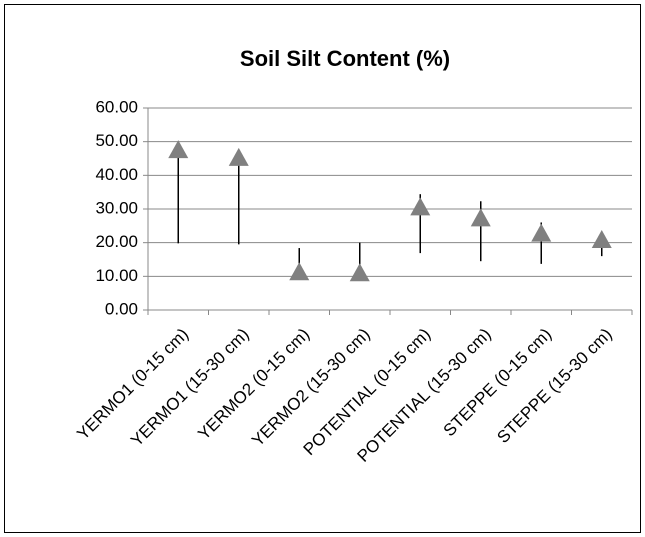 The width and height of the screenshot is (645, 537). I want to click on chart-title: Soil Silt Content (%), so click(345, 58).